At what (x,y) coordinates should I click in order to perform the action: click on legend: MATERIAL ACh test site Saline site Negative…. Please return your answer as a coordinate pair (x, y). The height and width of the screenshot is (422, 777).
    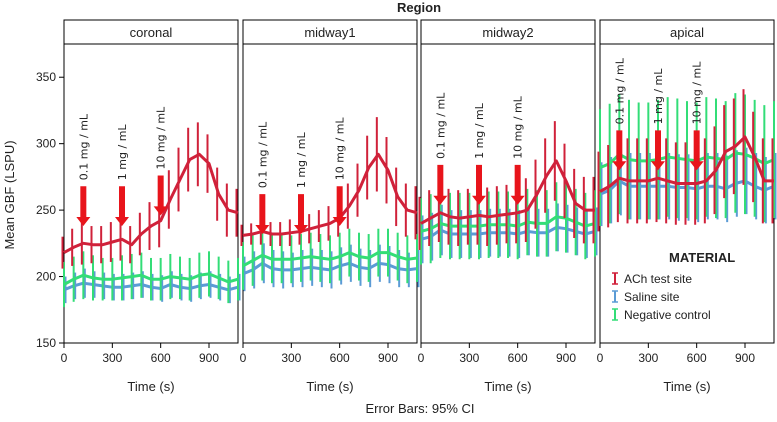
    Looking at the image, I should click on (673, 286).